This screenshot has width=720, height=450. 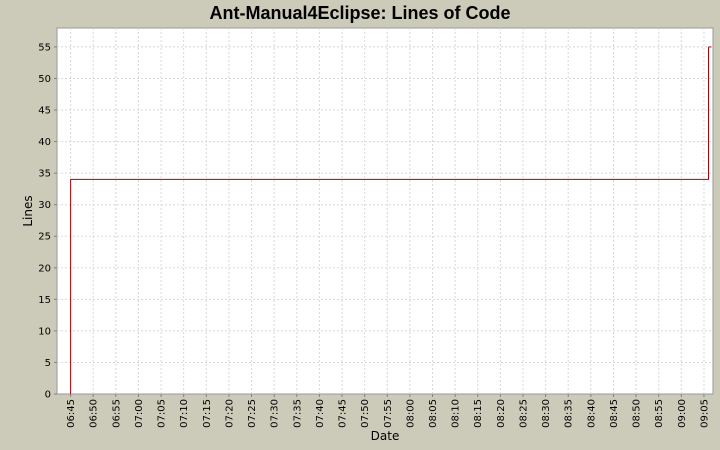 I want to click on x-tick-label: 07:30, so click(x=275, y=413).